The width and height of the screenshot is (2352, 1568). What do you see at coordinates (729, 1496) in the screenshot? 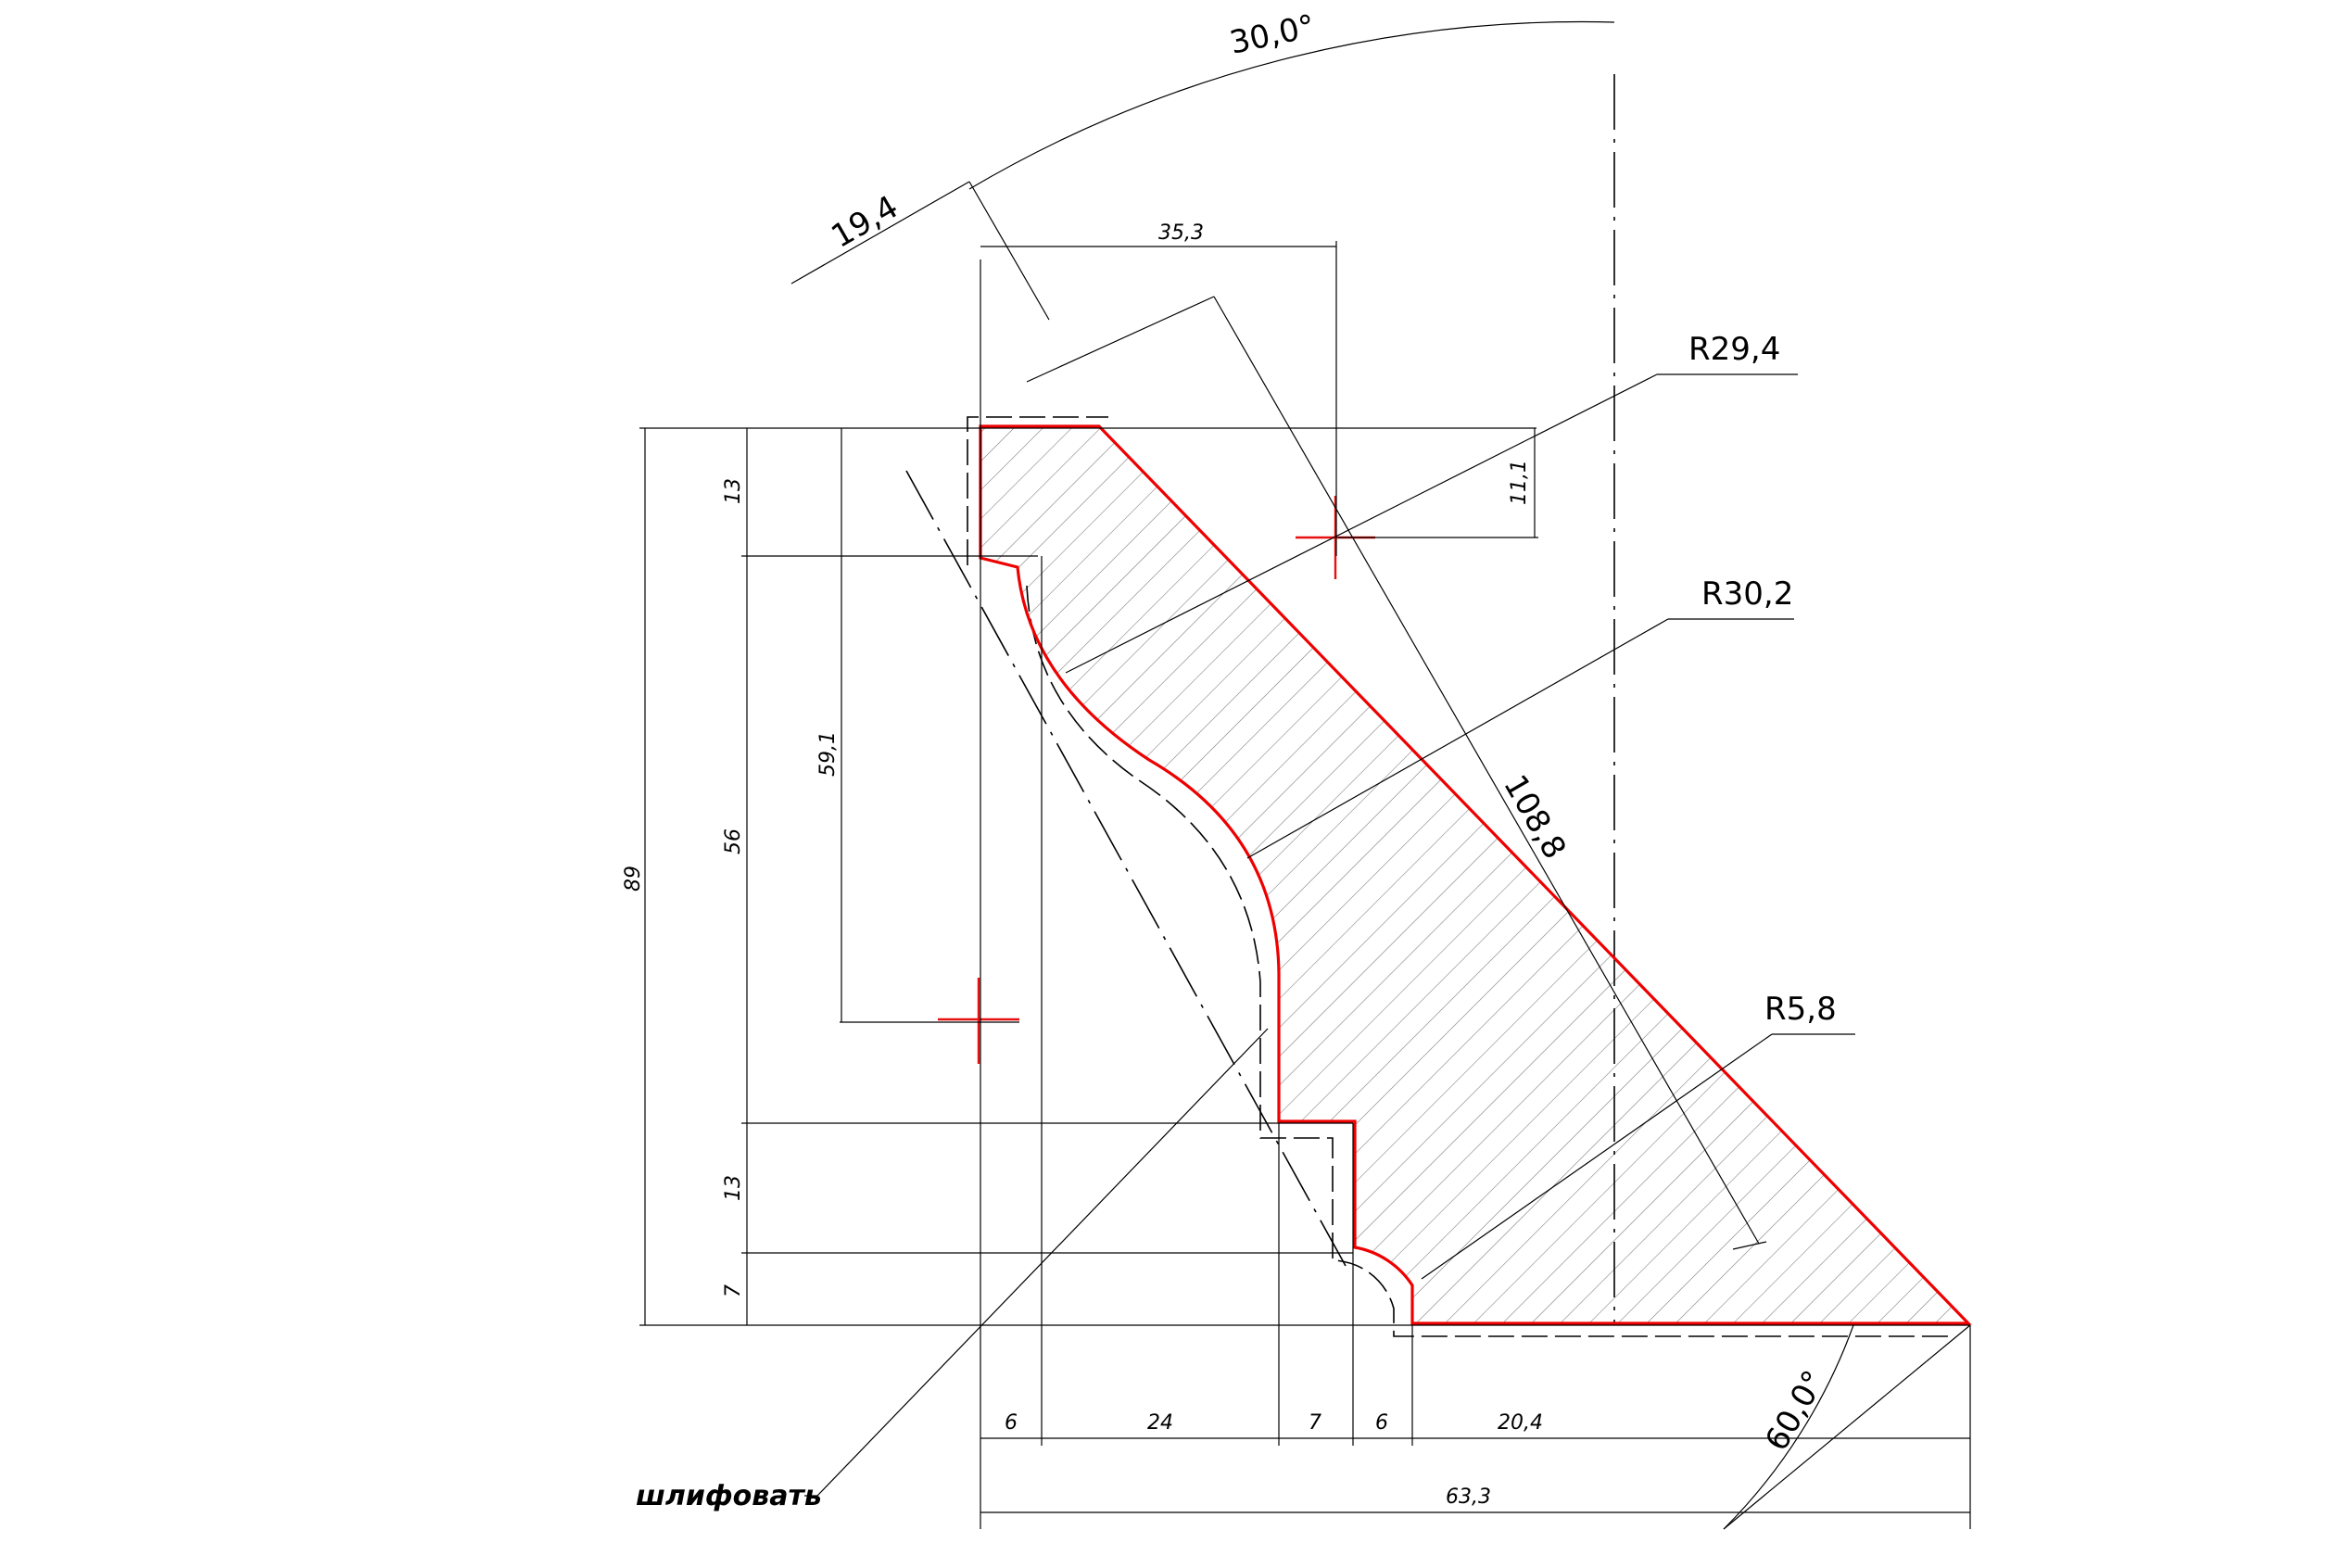
I see `grind-note: шлифовать` at bounding box center [729, 1496].